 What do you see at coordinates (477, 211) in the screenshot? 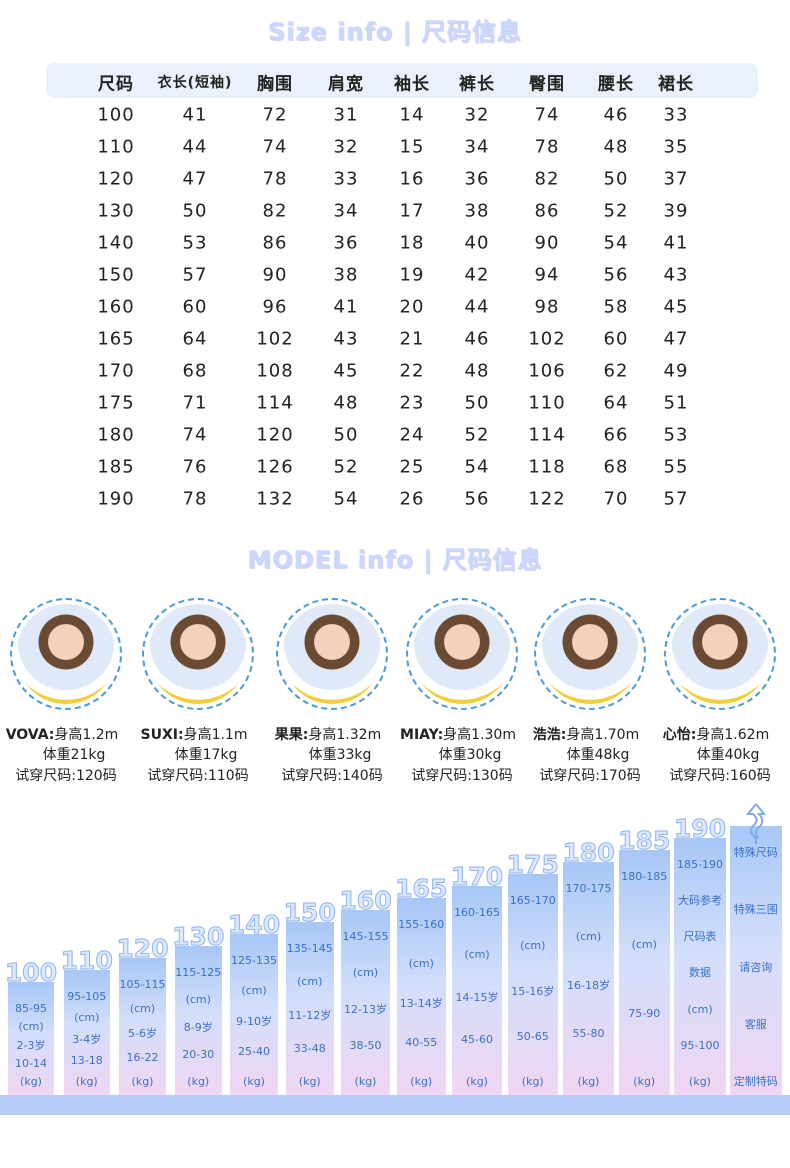
I see `table-cell: 38` at bounding box center [477, 211].